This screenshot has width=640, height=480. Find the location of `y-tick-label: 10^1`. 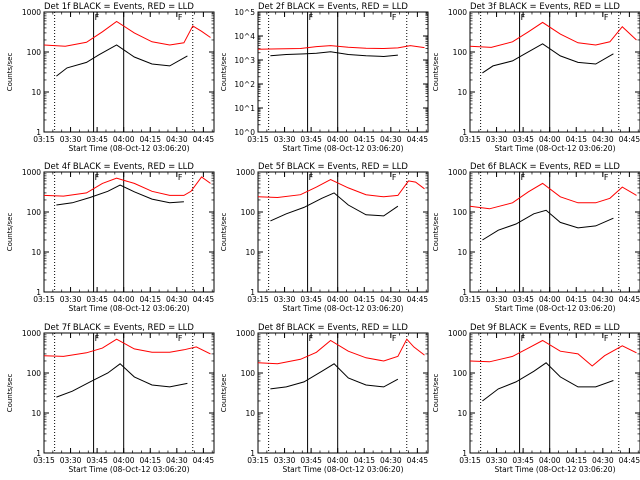

y-tick-label: 10^1 is located at coordinates (244, 108).